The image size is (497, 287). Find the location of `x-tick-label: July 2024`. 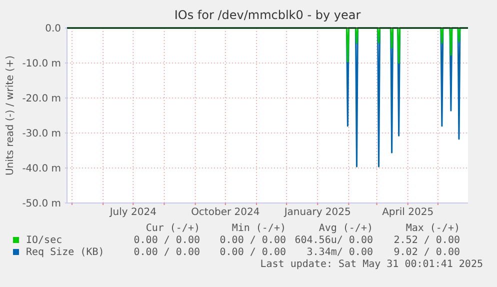

x-tick-label: July 2024 is located at coordinates (132, 212).